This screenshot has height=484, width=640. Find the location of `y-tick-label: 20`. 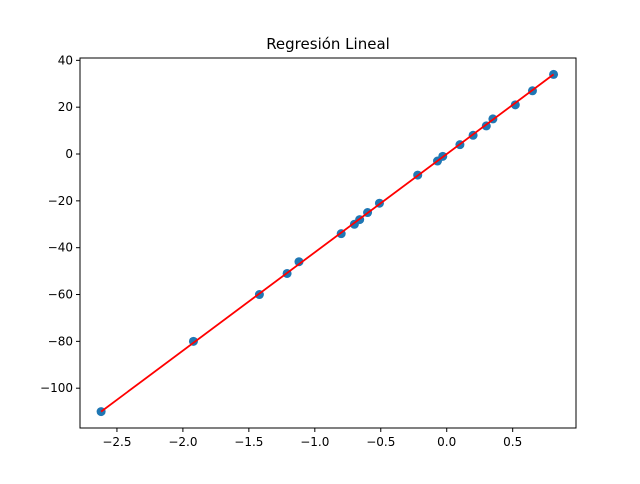

y-tick-label: 20 is located at coordinates (65, 107).